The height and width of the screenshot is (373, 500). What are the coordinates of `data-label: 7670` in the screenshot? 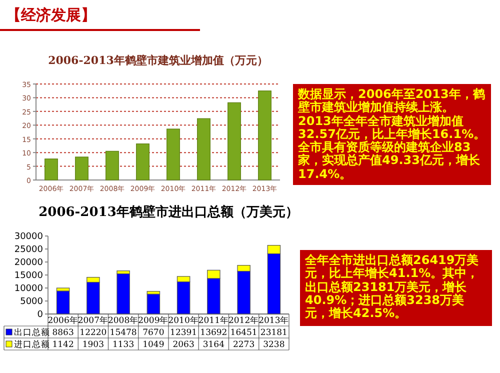 It's located at (153, 333).